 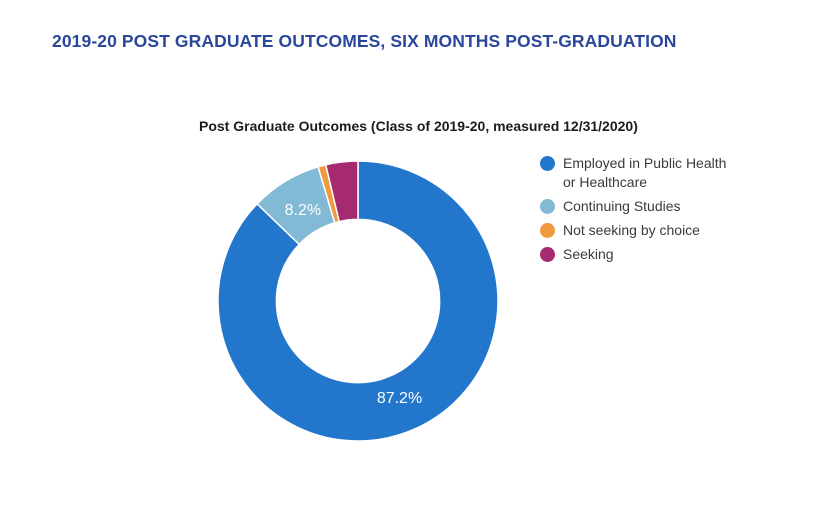 I want to click on data-label-segment-2: 8.2%, so click(x=303, y=210).